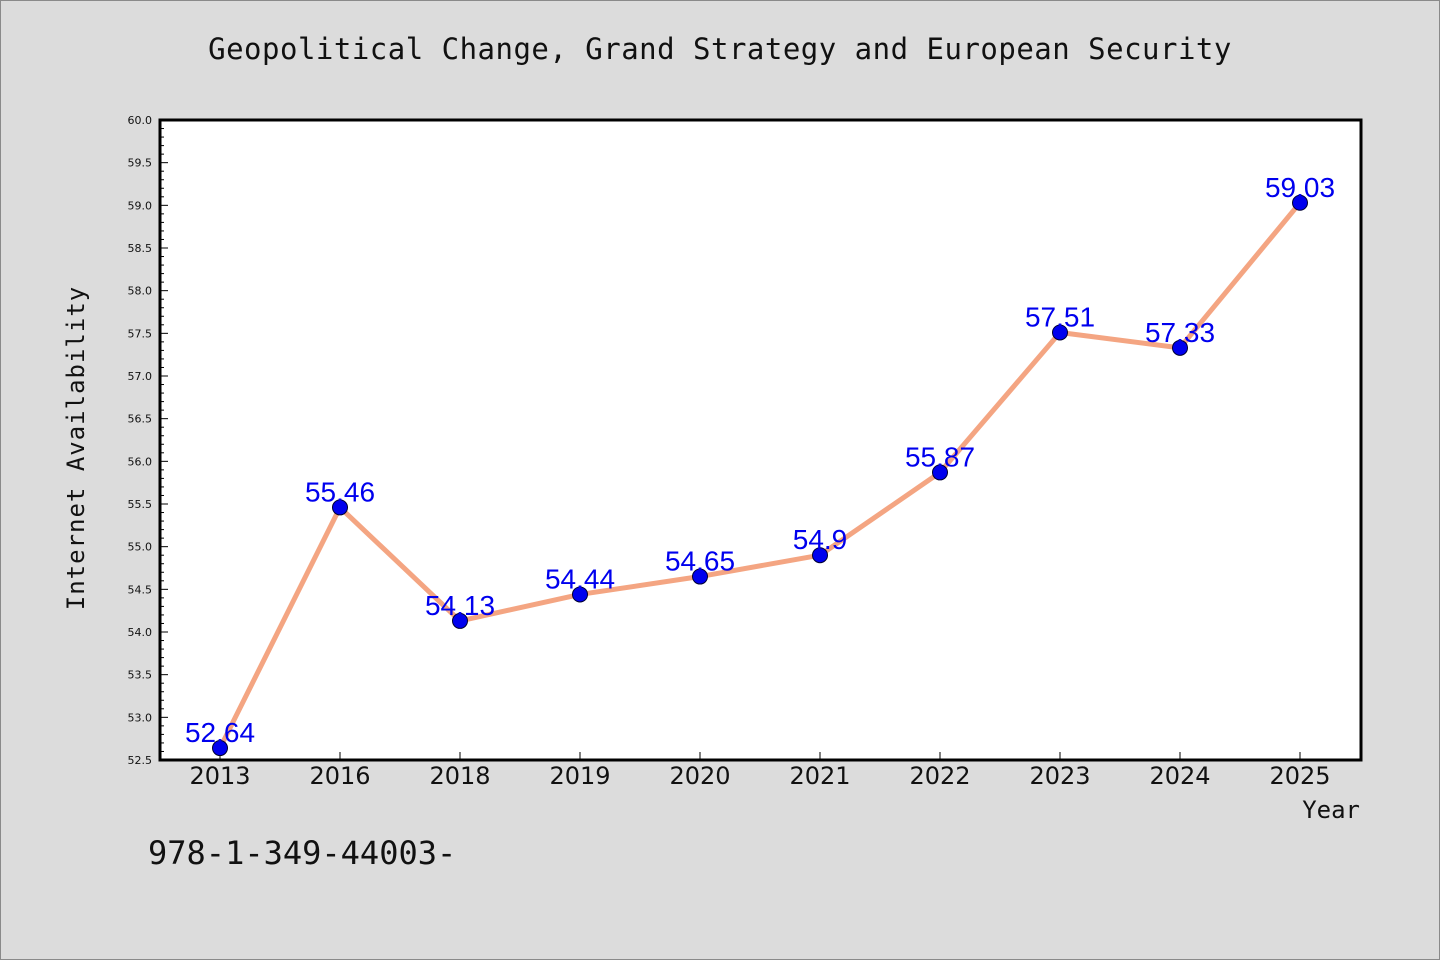 This screenshot has height=960, width=1440. Describe the element at coordinates (140, 419) in the screenshot. I see `y-tick-label: 56.5` at that location.